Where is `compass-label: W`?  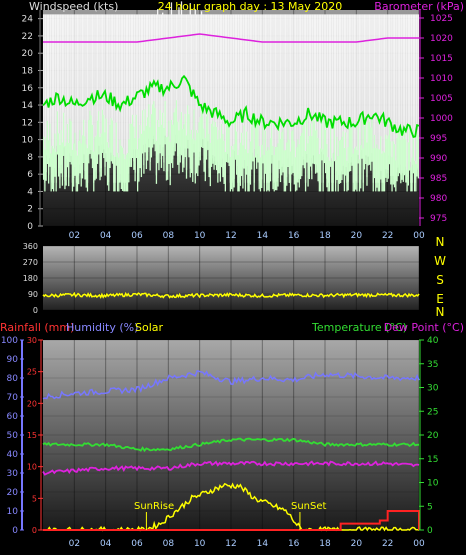 compass-label: W is located at coordinates (440, 261).